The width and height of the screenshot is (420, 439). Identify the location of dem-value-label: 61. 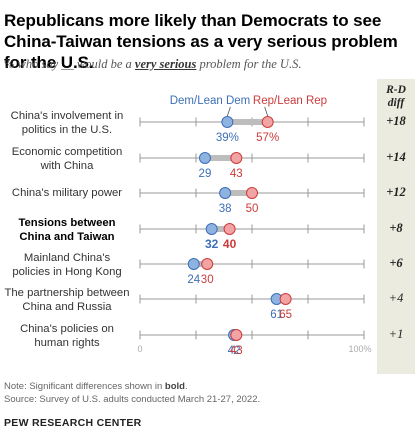
(276, 315).